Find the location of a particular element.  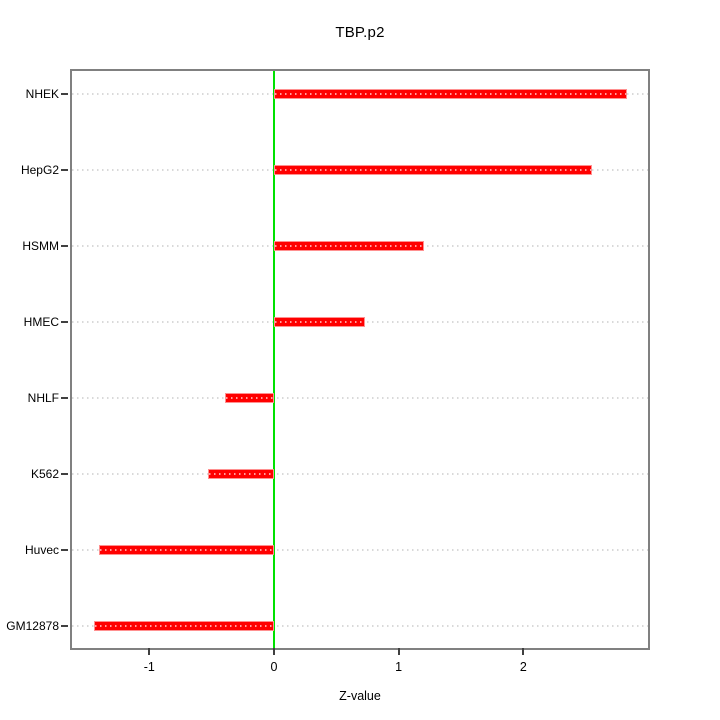

y-tick-label: NHLF is located at coordinates (43, 397).